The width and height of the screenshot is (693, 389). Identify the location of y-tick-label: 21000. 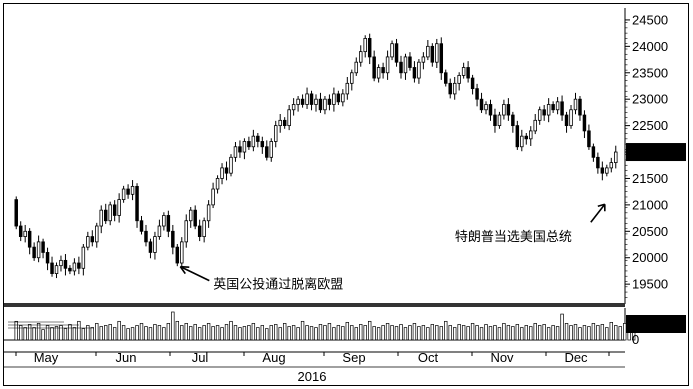
(650, 204).